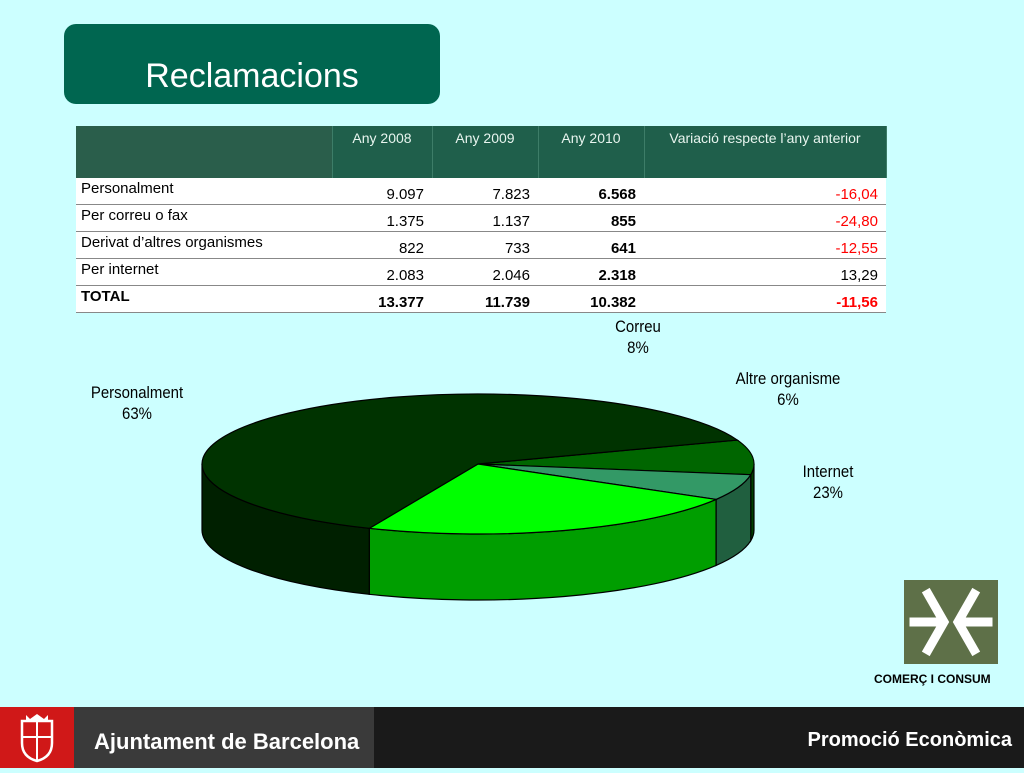  What do you see at coordinates (765, 152) in the screenshot?
I see `header-variation: Variació respecte l’any anterior` at bounding box center [765, 152].